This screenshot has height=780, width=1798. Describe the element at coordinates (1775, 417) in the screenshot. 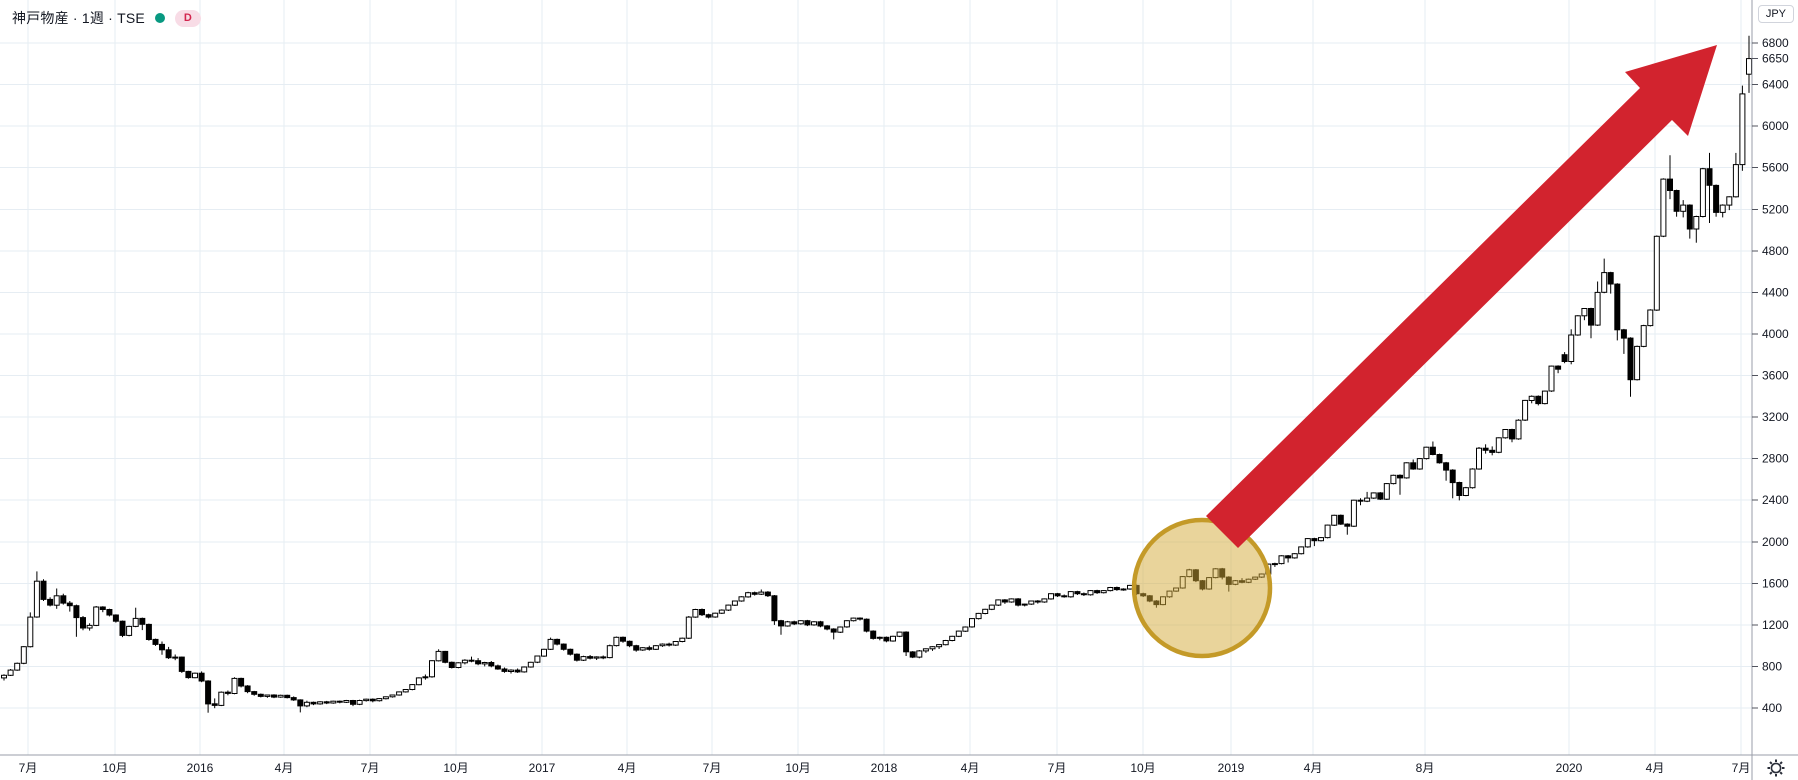

I see `svg-text: 3200` at that location.